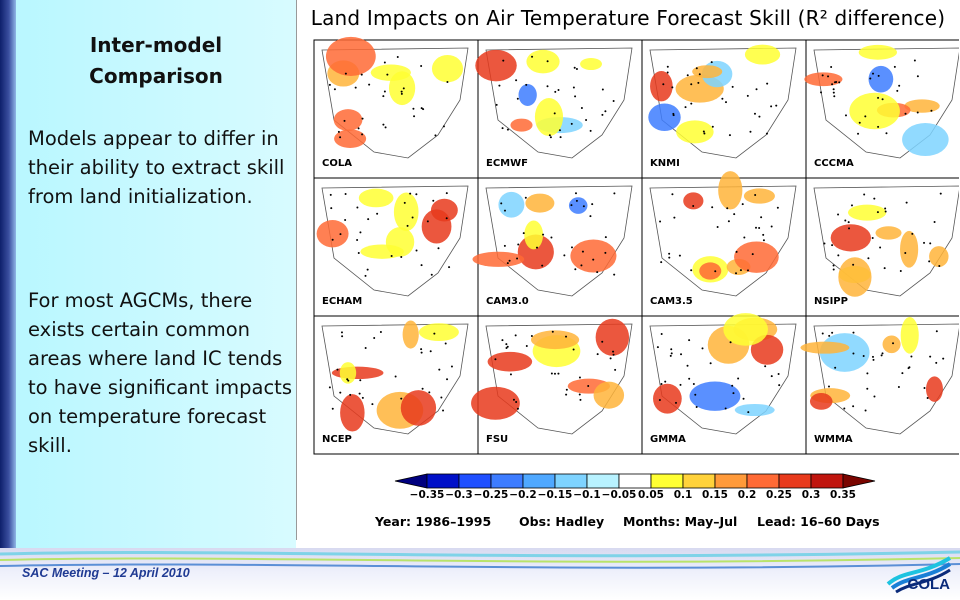  Describe the element at coordinates (843, 495) in the screenshot. I see `colorbar-tick-label: 0.35` at that location.